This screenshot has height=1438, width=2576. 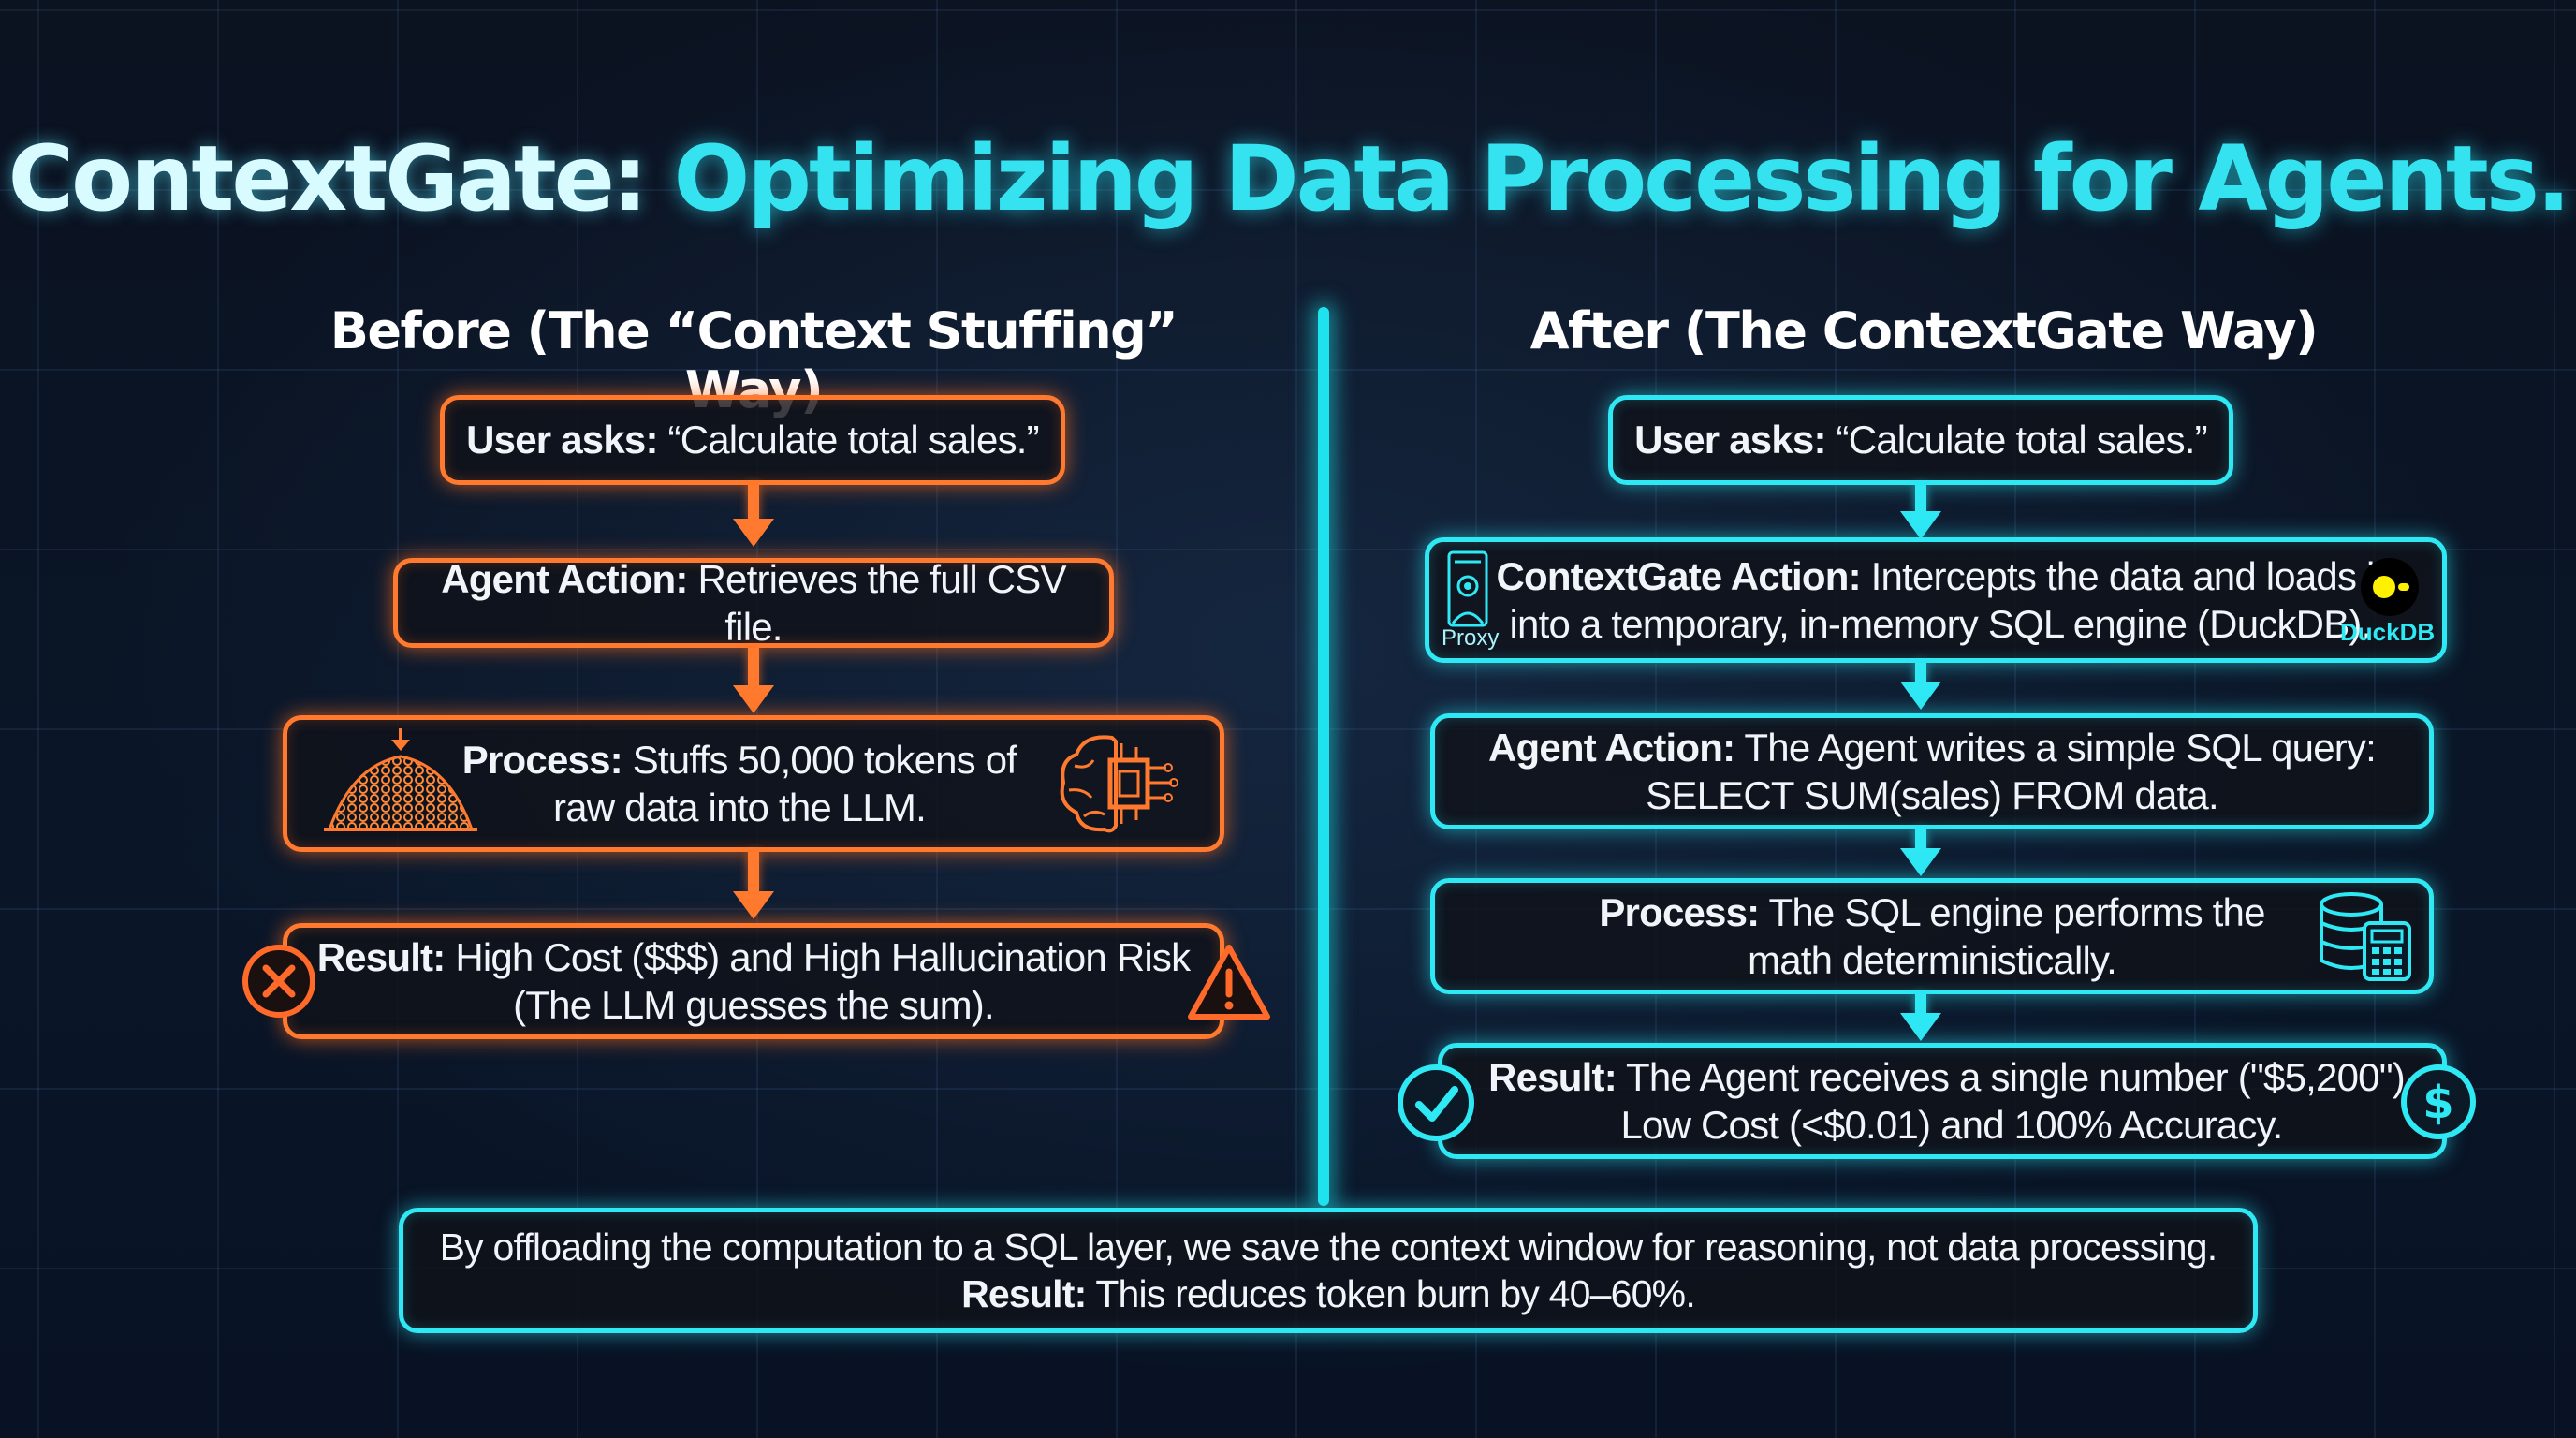 What do you see at coordinates (1932, 960) in the screenshot?
I see `after-process-text-2: math deterministically.` at bounding box center [1932, 960].